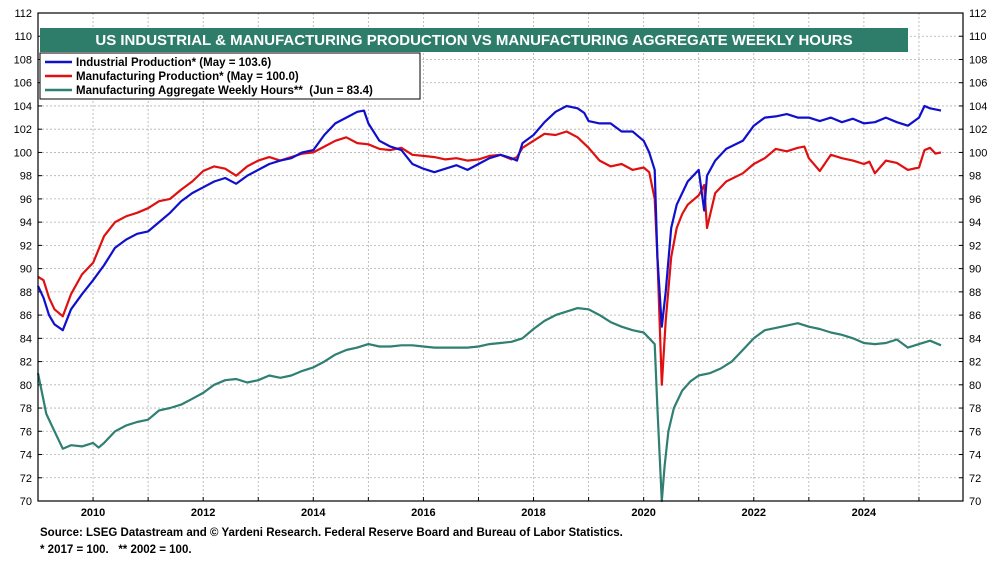  What do you see at coordinates (26, 502) in the screenshot?
I see `y-tick-label-left: 70` at bounding box center [26, 502].